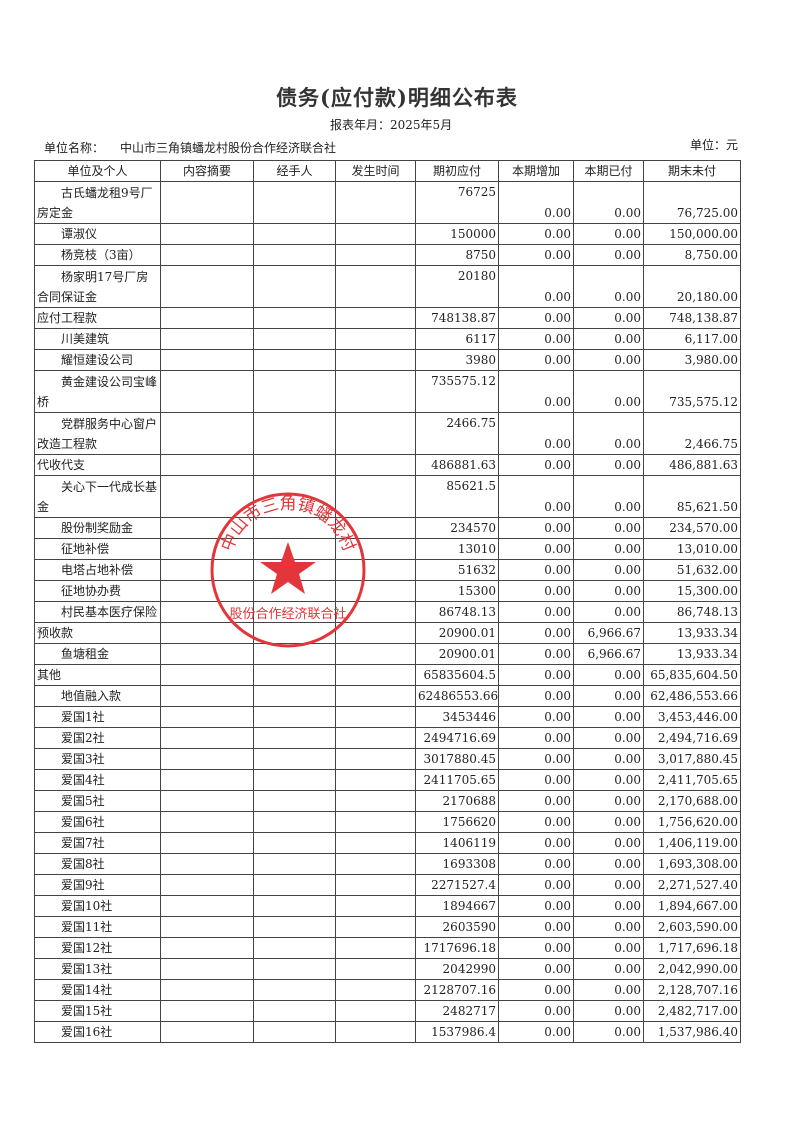 The image size is (794, 1123). I want to click on column-header-name: 单位及个人, so click(97, 171).